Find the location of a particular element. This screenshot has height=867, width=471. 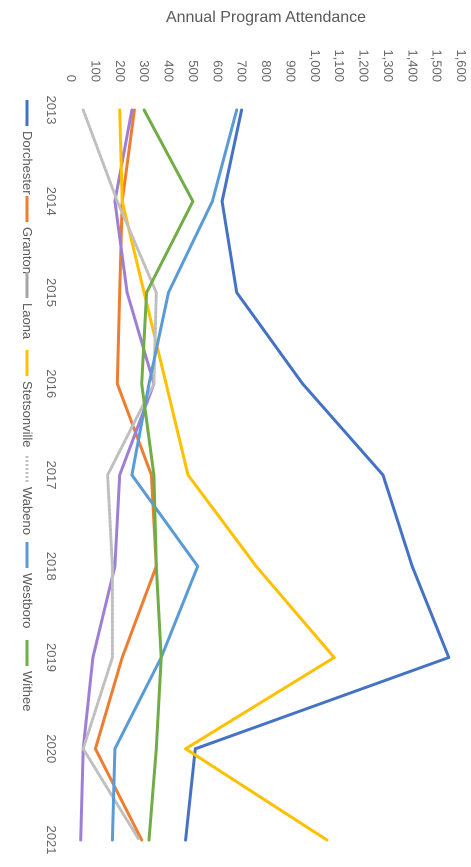

legend-label-wabeno: Wabeno is located at coordinates (27, 511).